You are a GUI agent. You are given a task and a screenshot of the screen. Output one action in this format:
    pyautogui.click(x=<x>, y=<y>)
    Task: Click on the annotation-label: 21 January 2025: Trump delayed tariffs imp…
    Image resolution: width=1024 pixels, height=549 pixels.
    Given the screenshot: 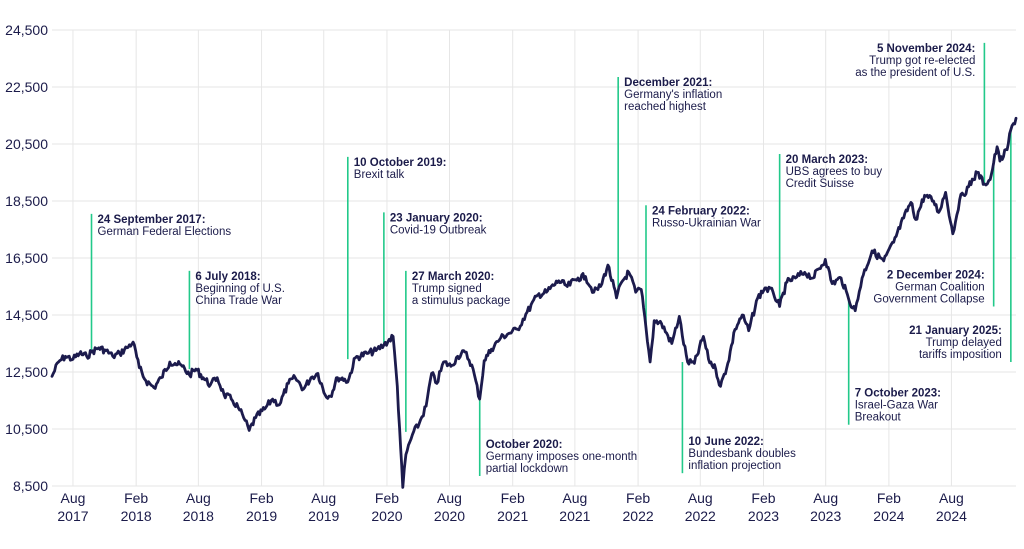 What is the action you would take?
    pyautogui.click(x=955, y=343)
    